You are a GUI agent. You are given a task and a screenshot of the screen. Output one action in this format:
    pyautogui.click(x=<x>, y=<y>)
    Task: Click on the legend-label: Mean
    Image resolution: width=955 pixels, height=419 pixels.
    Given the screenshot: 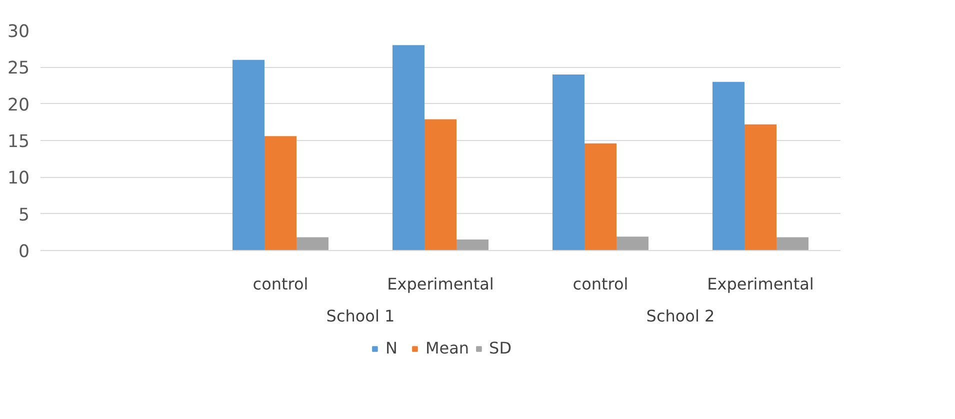 What is the action you would take?
    pyautogui.click(x=447, y=348)
    